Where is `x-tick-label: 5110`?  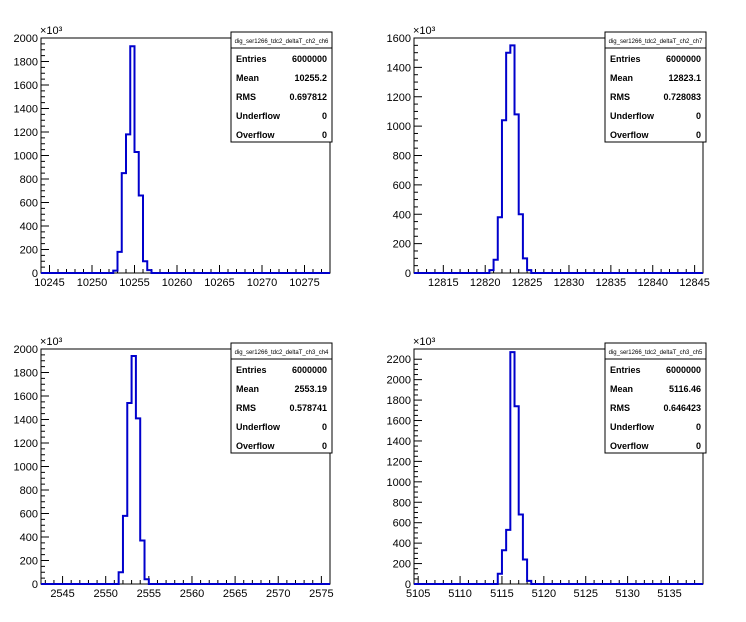 x-tick-label: 5110 is located at coordinates (460, 594).